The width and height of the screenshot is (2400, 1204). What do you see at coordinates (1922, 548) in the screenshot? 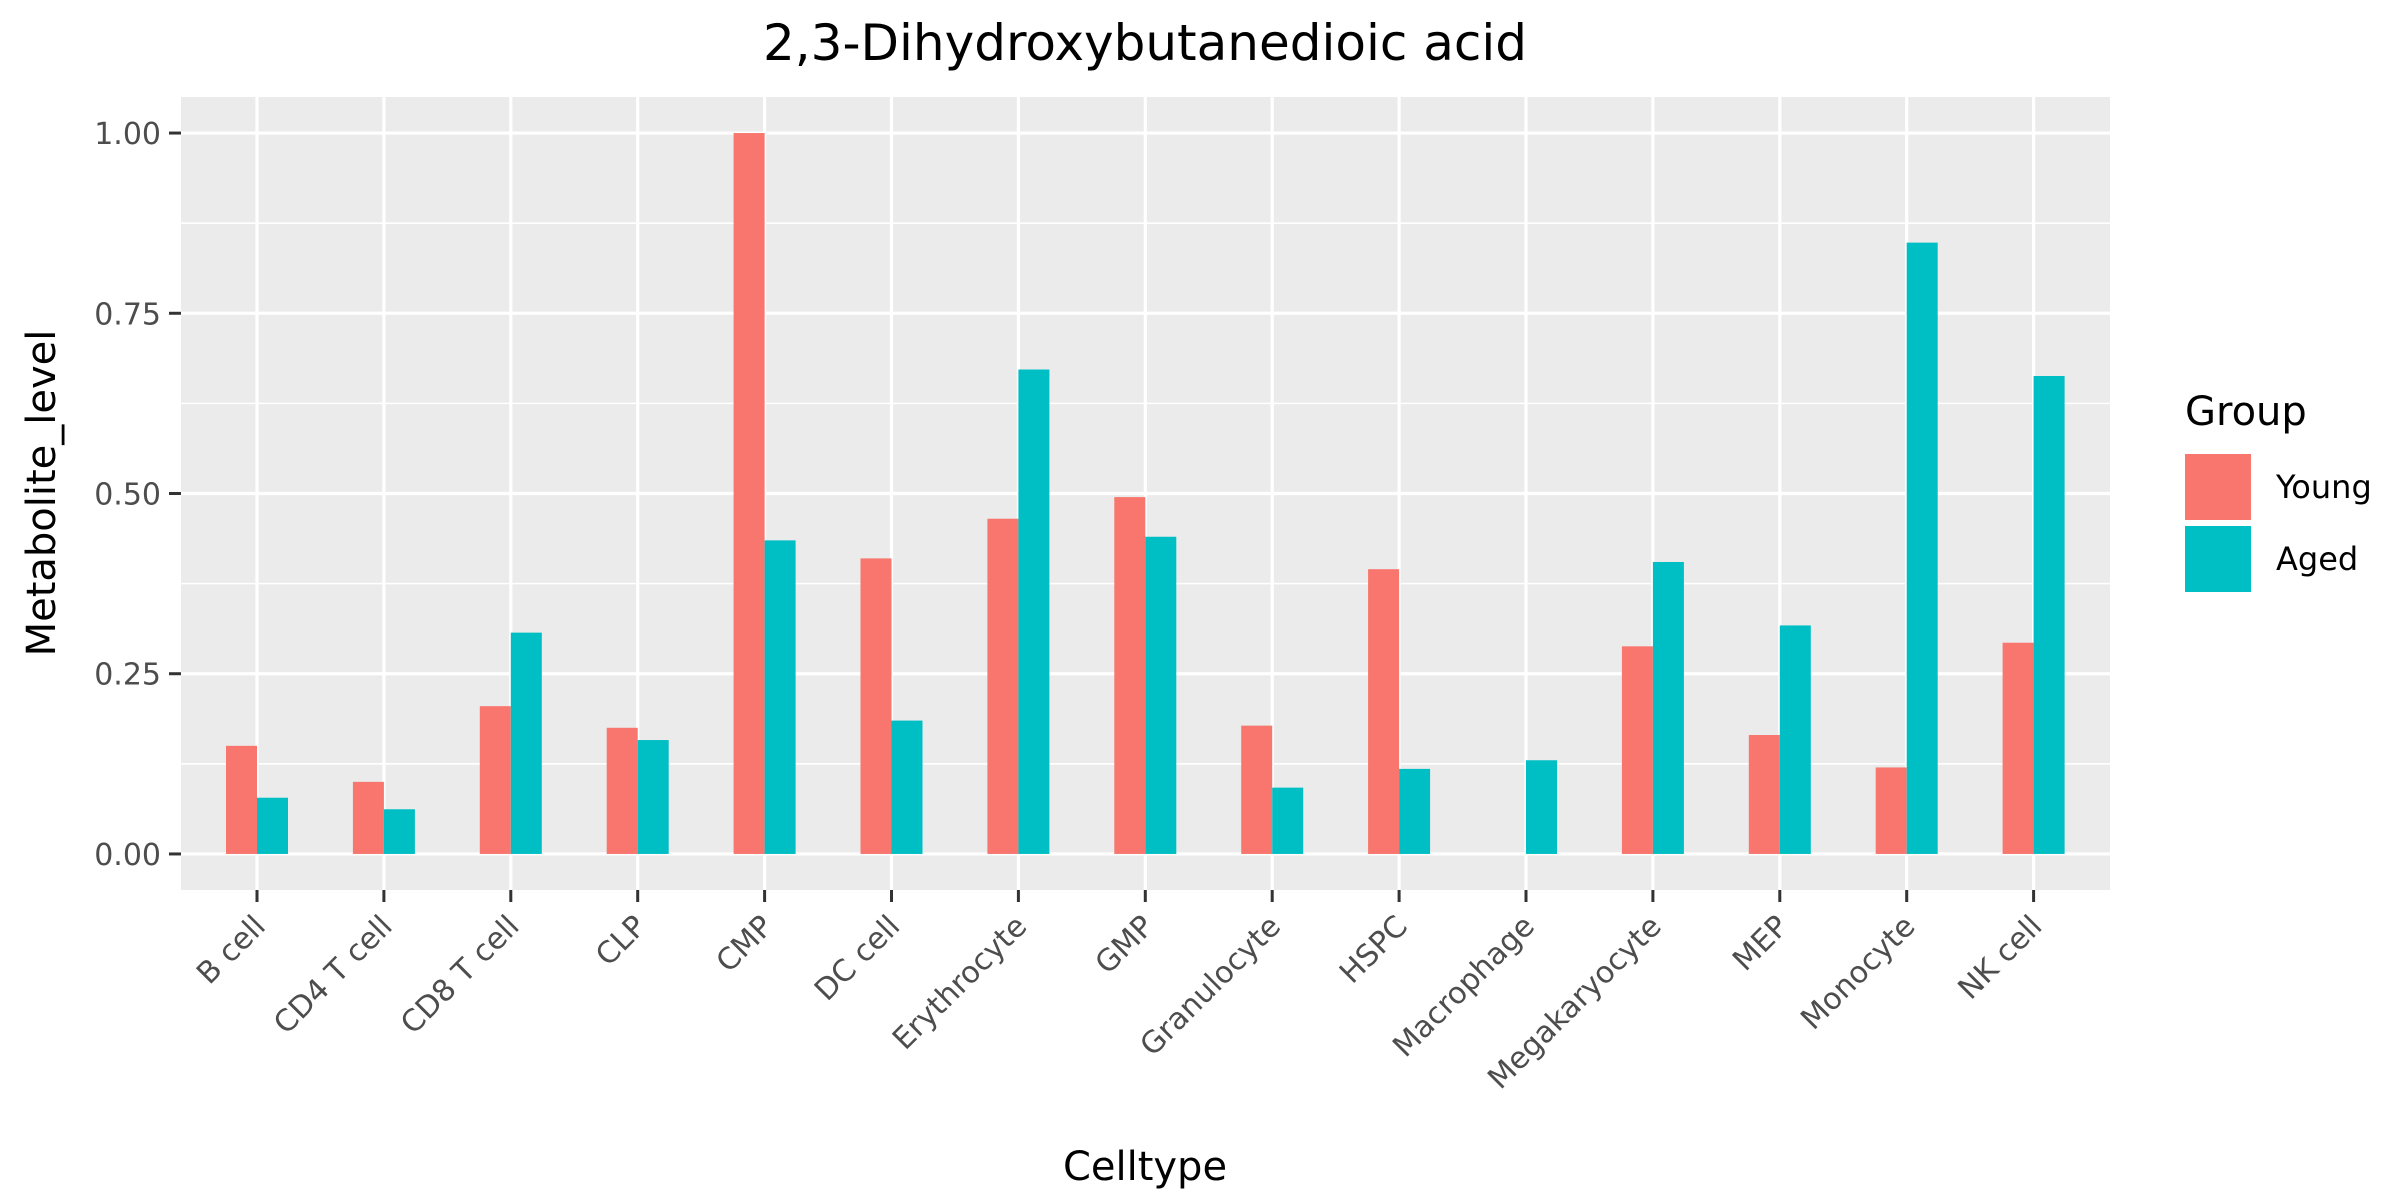
I see `bar-aged-monocyte` at bounding box center [1922, 548].